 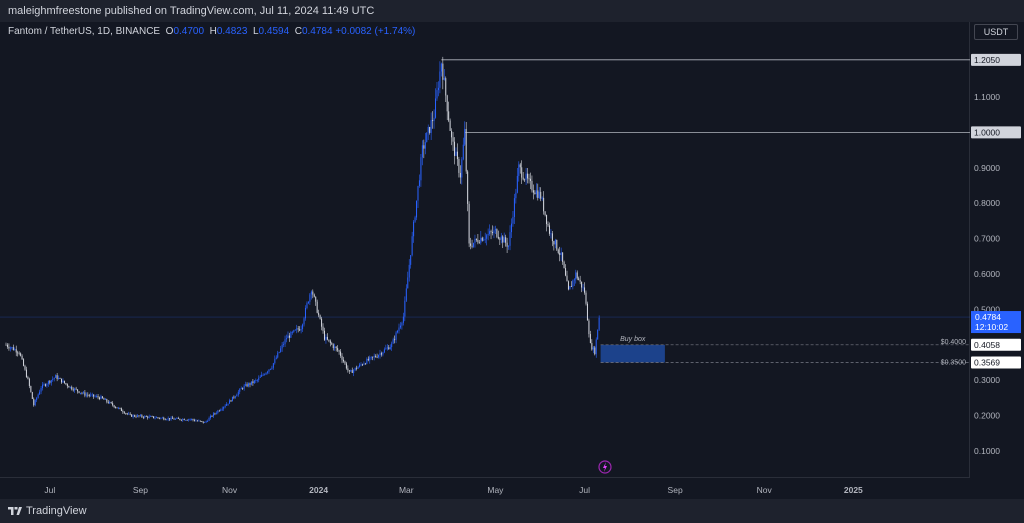 I want to click on buy-box-rect, so click(x=632, y=353).